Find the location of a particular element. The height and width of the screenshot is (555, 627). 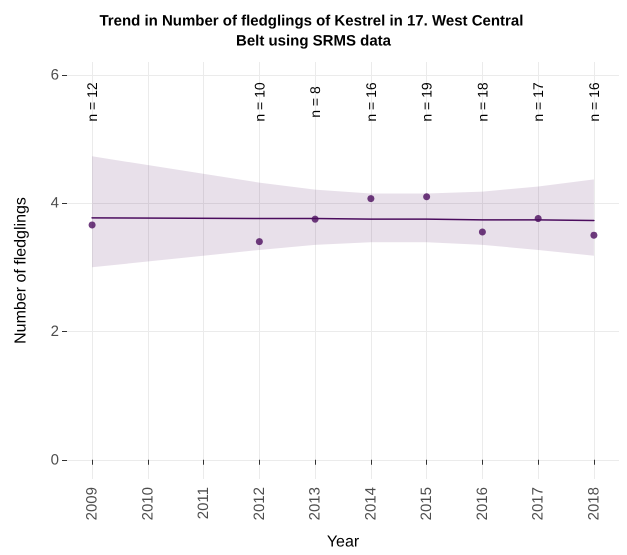

annotation: n = 10 is located at coordinates (259, 102).